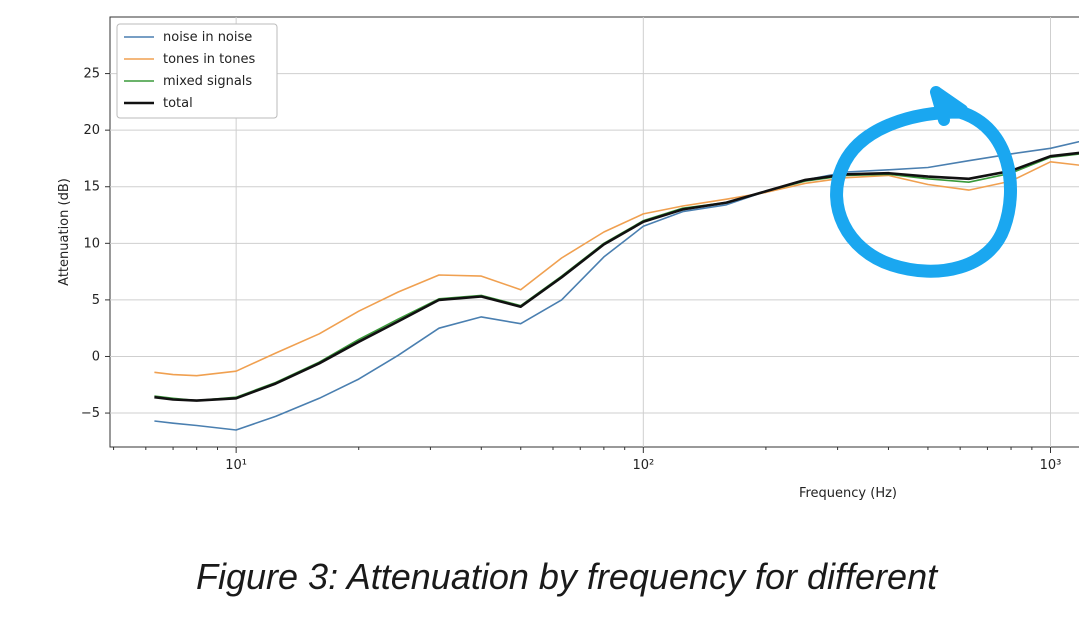 This screenshot has width=1079, height=618. What do you see at coordinates (178, 103) in the screenshot?
I see `legend-entry: total` at bounding box center [178, 103].